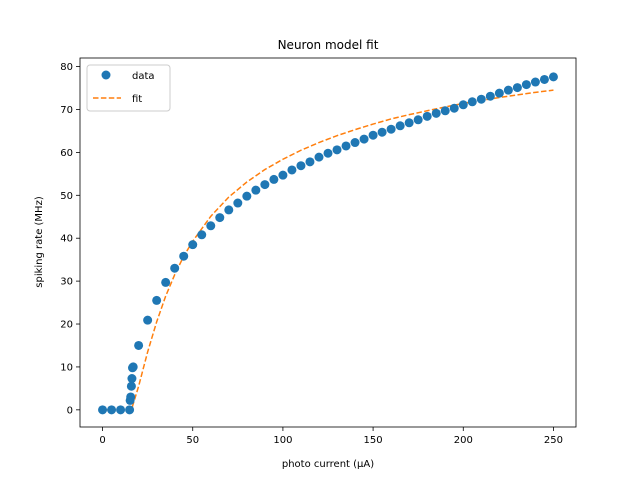  What do you see at coordinates (39, 242) in the screenshot?
I see `y-axis-label: spiking rate (MHz)` at bounding box center [39, 242].